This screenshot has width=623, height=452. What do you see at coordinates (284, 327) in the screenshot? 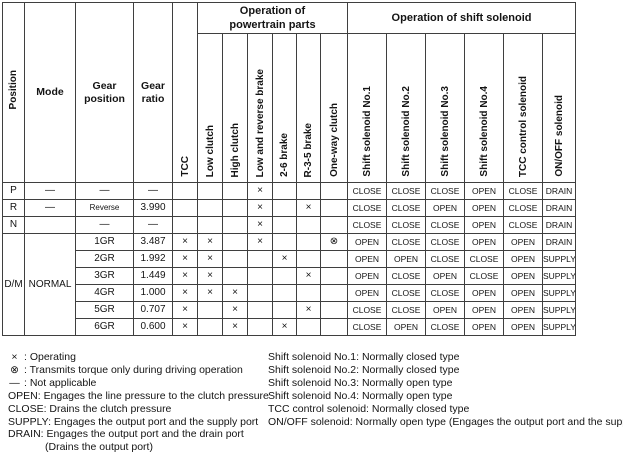
I see `cell-2-6-brake: ×` at bounding box center [284, 327].